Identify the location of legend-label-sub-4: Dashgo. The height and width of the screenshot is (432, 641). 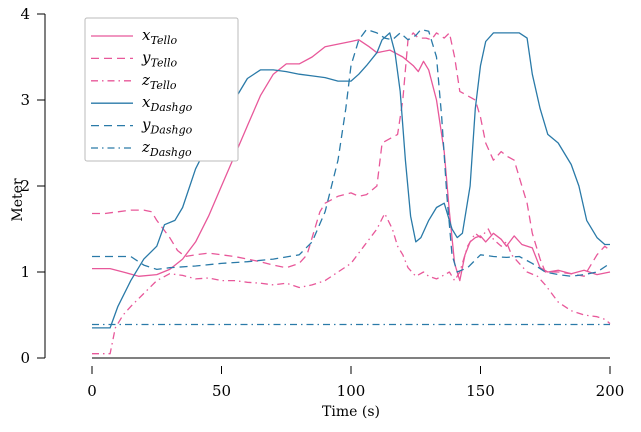
(170, 130).